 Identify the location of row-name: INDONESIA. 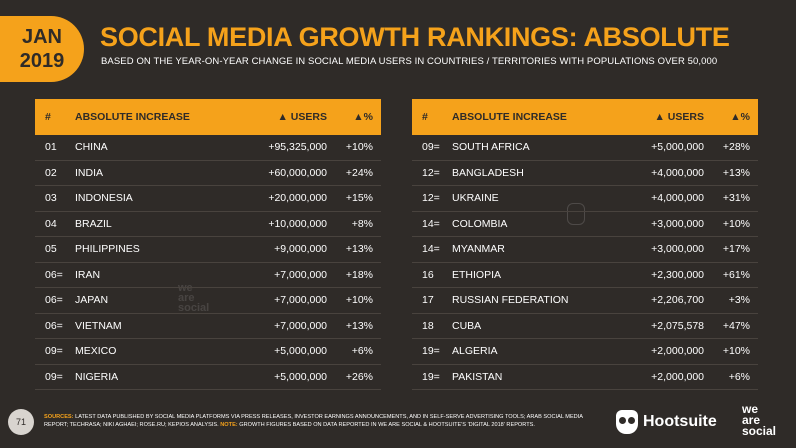
(104, 198).